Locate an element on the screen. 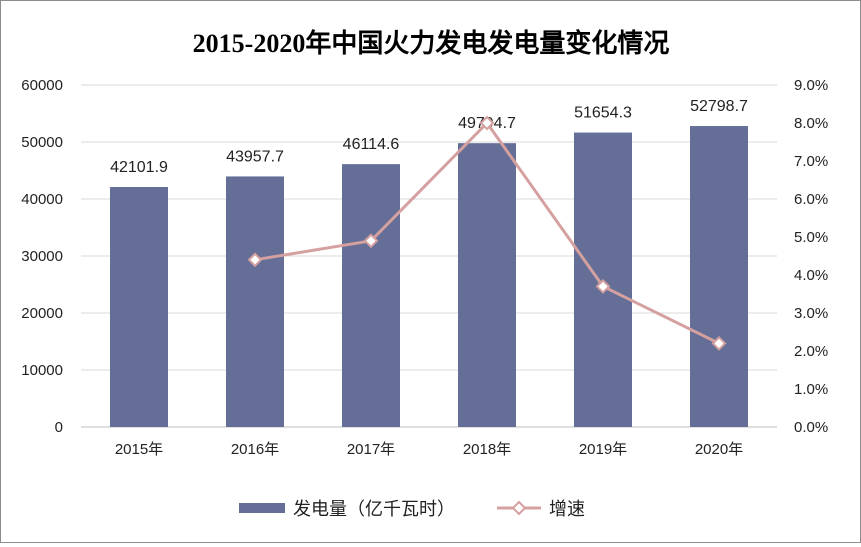  left-axis-ticks: 0 10000 20000 30000 40000 50000 60000 is located at coordinates (42, 256).